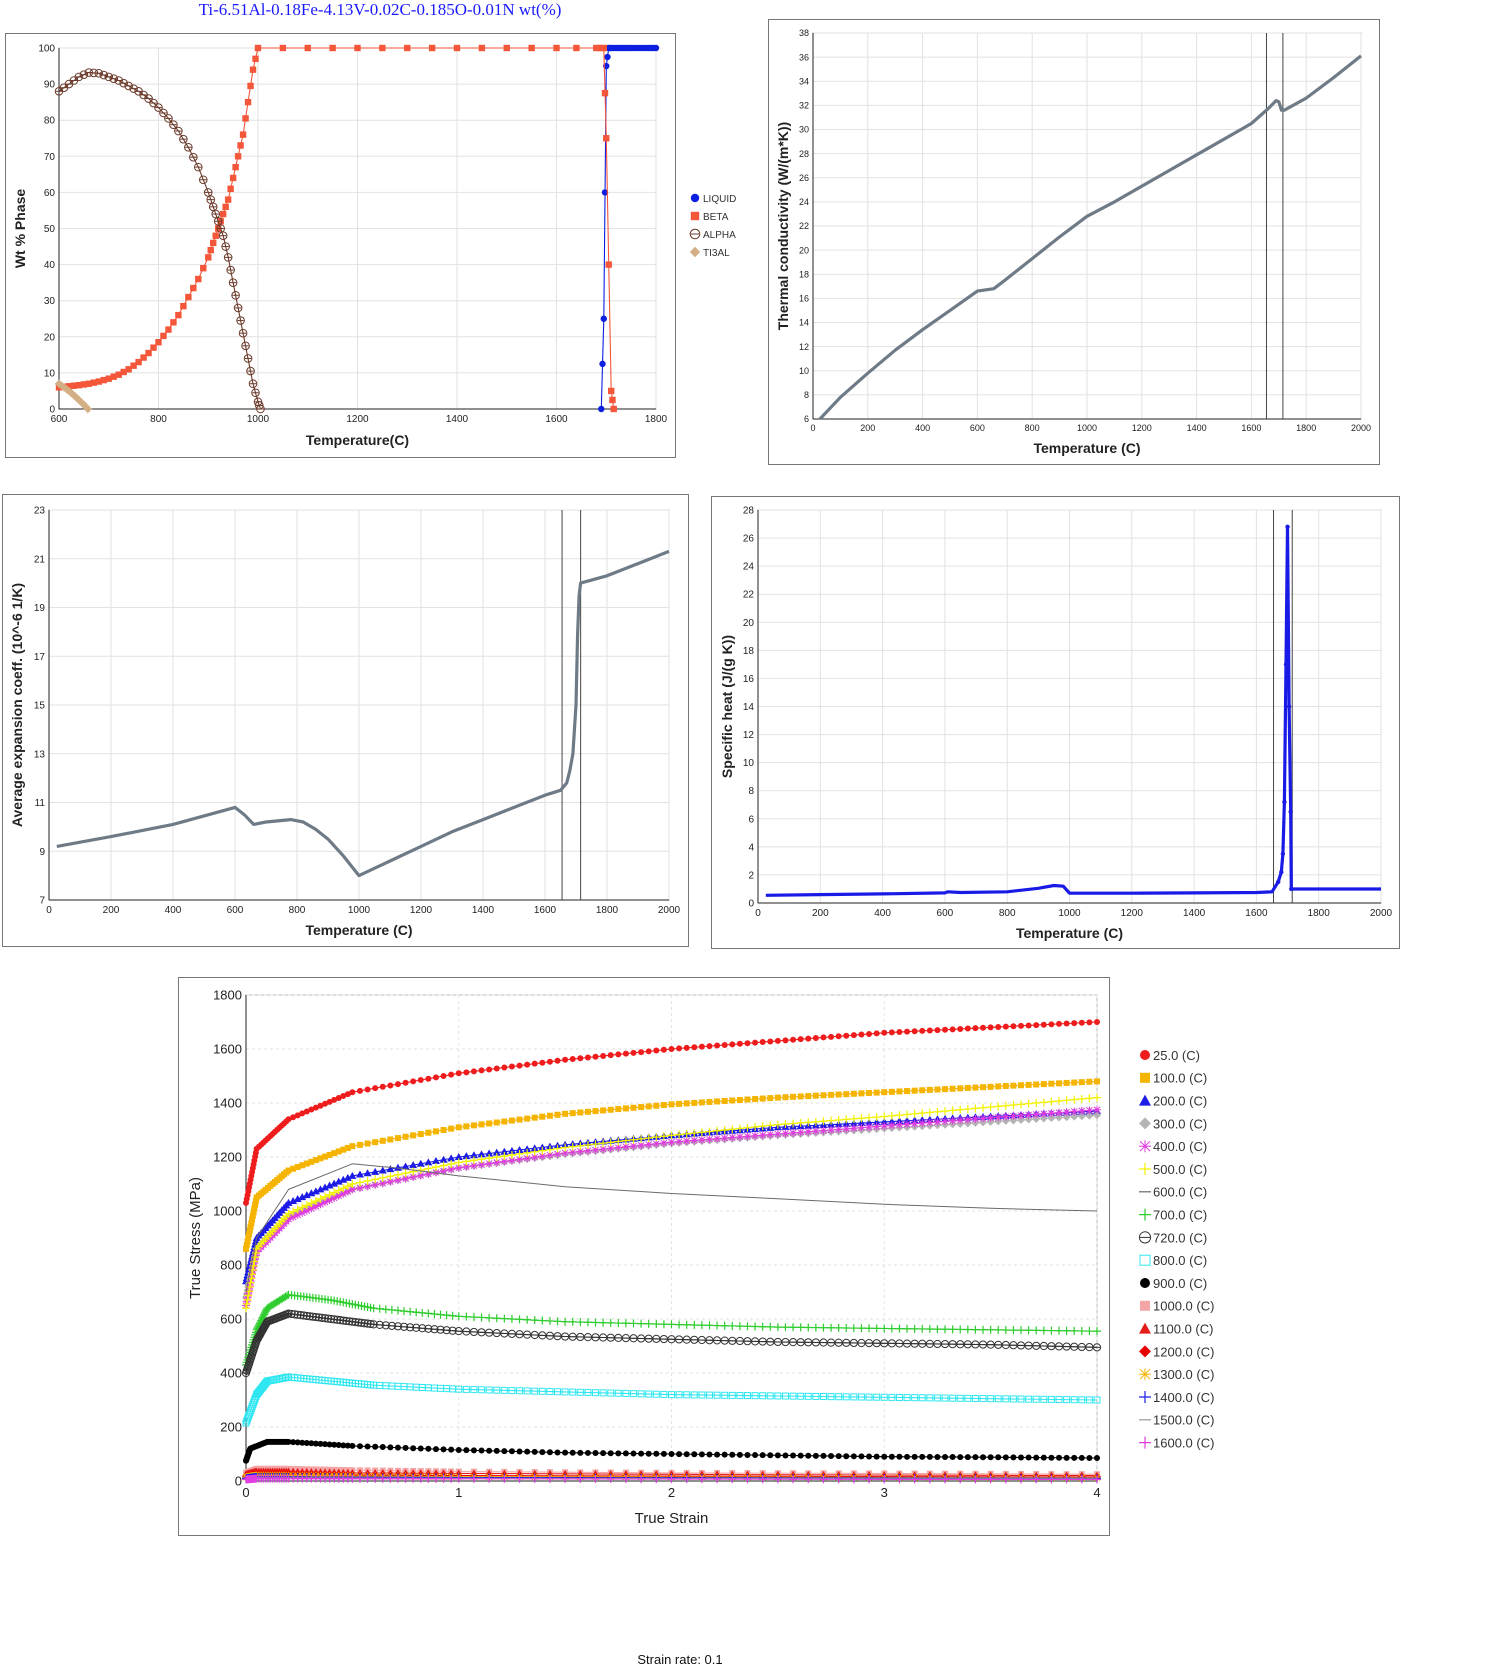  Describe the element at coordinates (719, 199) in the screenshot. I see `phase-legend-label: LIQUID` at that location.